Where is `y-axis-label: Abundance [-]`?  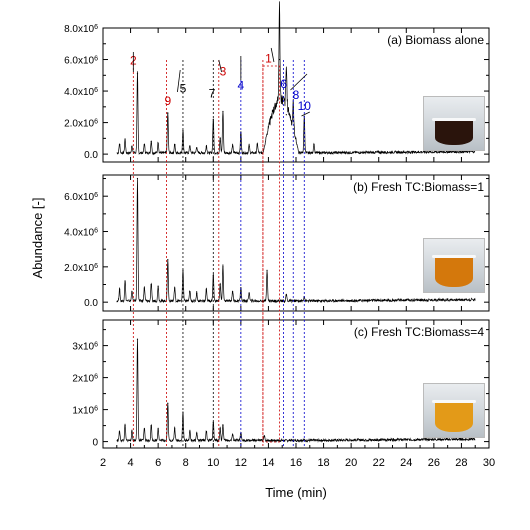 y-axis-label: Abundance [-] is located at coordinates (37, 238).